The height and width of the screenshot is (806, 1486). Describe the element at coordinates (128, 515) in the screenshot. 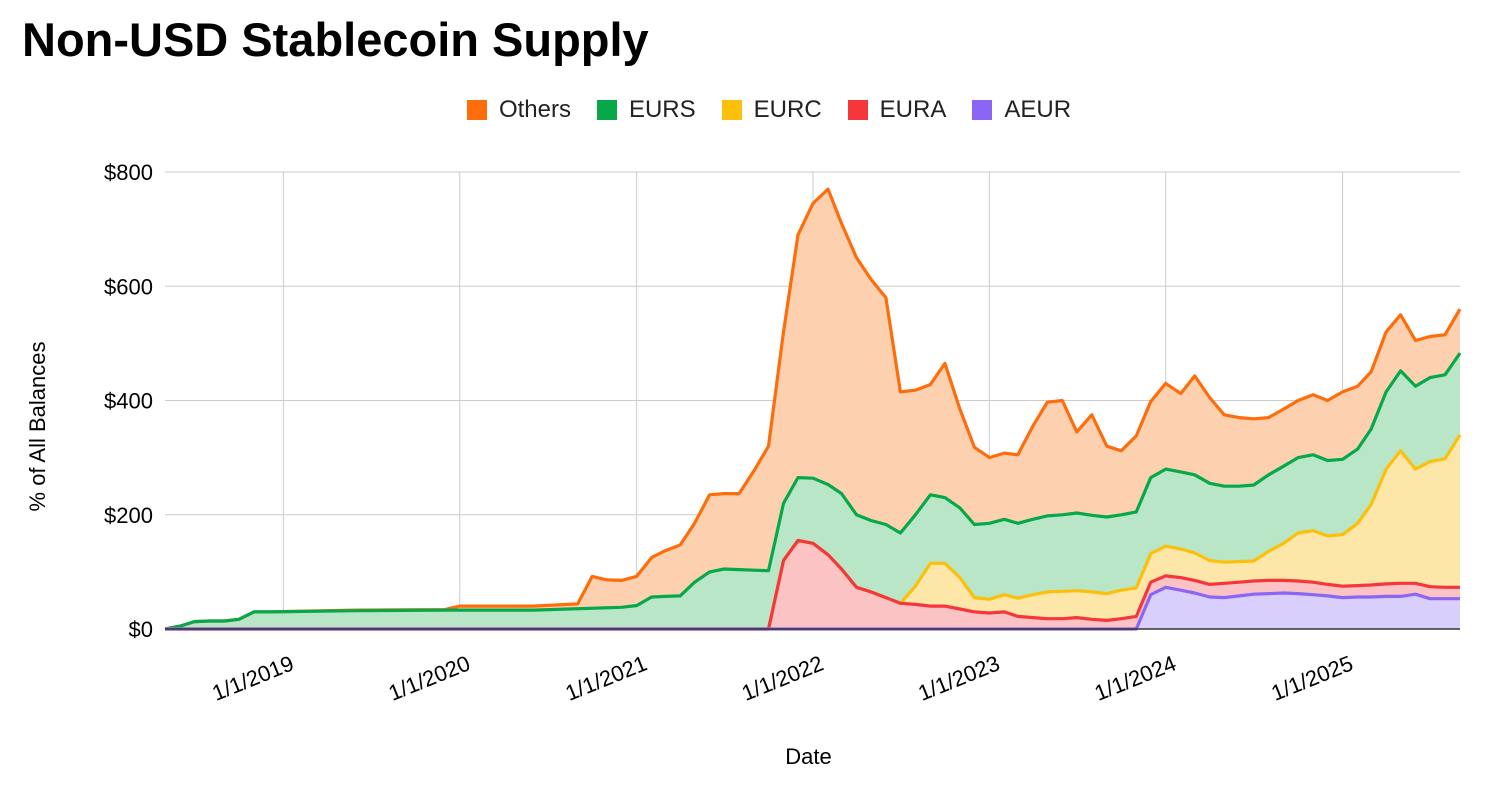

I see `y-tick-label: $200` at that location.